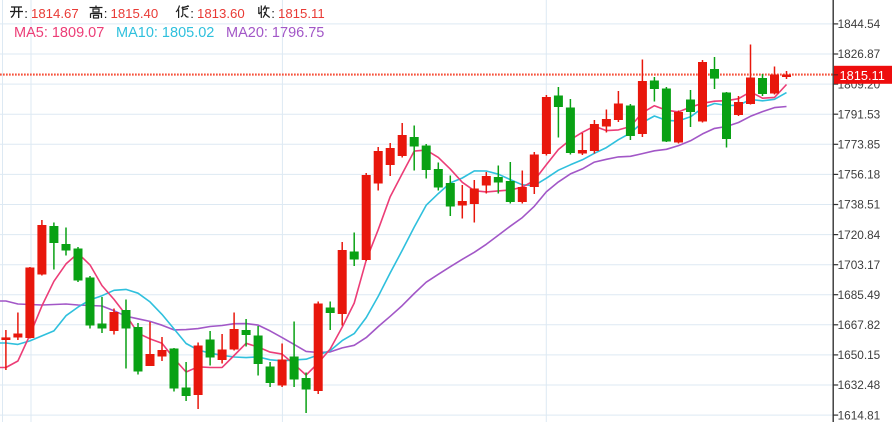 The height and width of the screenshot is (422, 892). Describe the element at coordinates (859, 355) in the screenshot. I see `svg-text: 1650.15` at that location.